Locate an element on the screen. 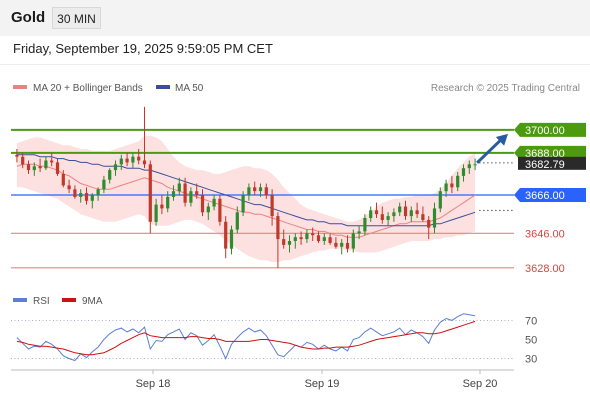 The height and width of the screenshot is (400, 590). rsi-legend-label: RSI is located at coordinates (41, 301).